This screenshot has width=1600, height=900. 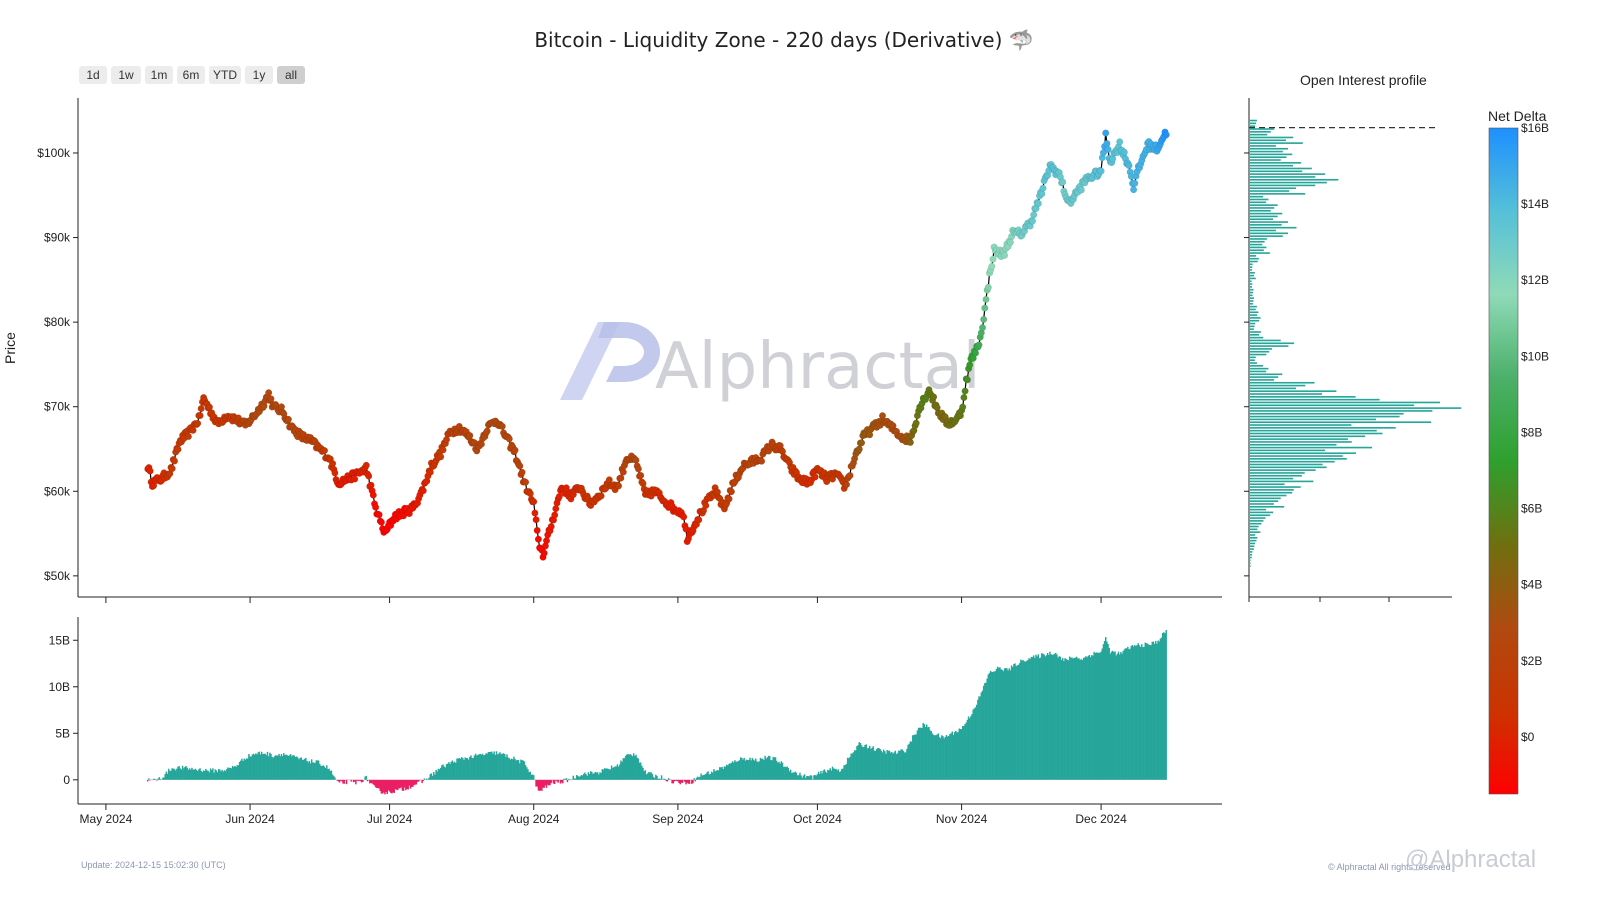 What do you see at coordinates (225, 75) in the screenshot?
I see `range-button-ytd: YTD` at bounding box center [225, 75].